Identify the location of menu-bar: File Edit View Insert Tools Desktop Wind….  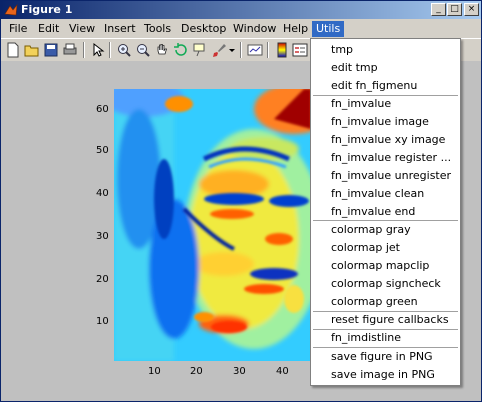
(241, 29).